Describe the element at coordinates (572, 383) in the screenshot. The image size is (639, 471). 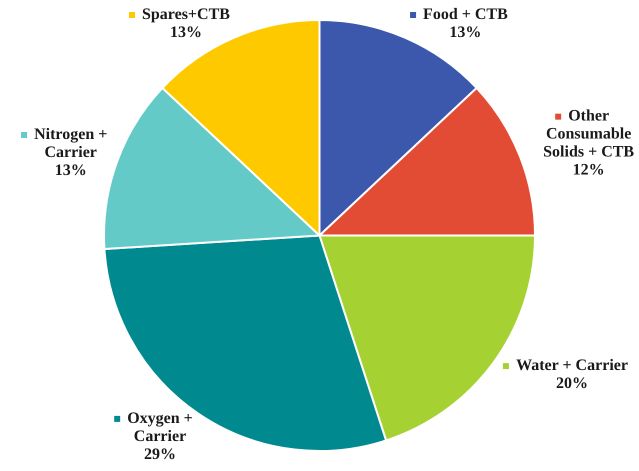
I see `data-label: 20%` at that location.